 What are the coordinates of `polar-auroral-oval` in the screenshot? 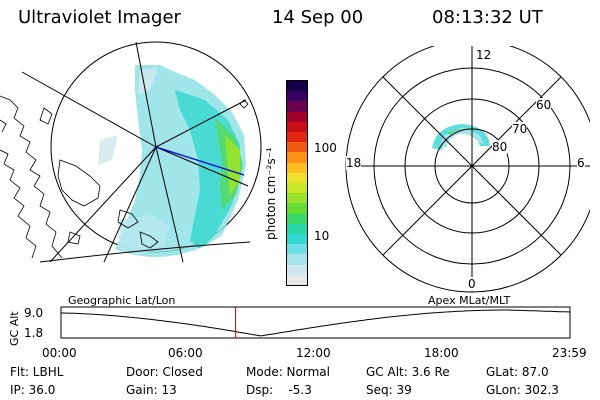 It's located at (461, 137).